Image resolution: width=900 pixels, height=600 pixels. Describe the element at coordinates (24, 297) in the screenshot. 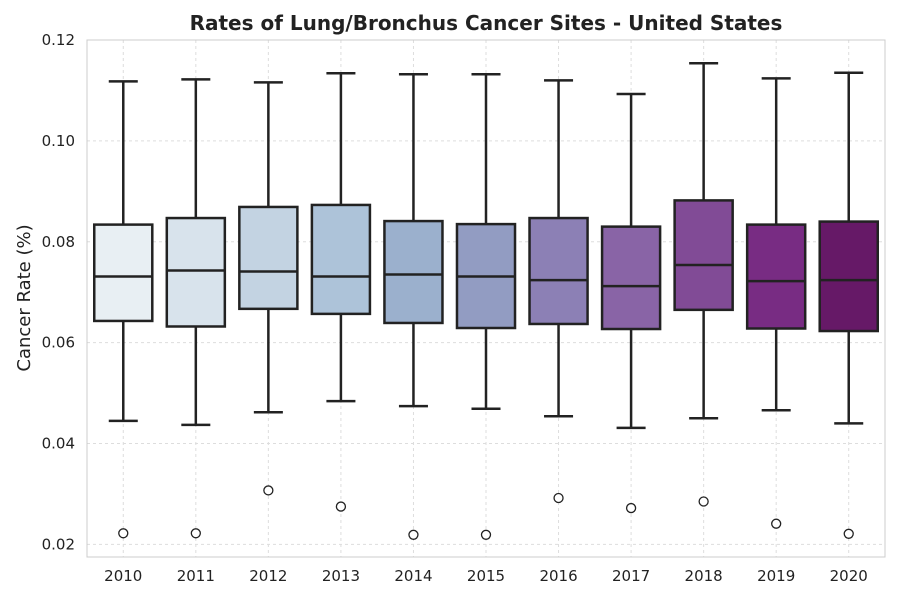

I see `y-axis-label: Cancer Rate (%)` at that location.